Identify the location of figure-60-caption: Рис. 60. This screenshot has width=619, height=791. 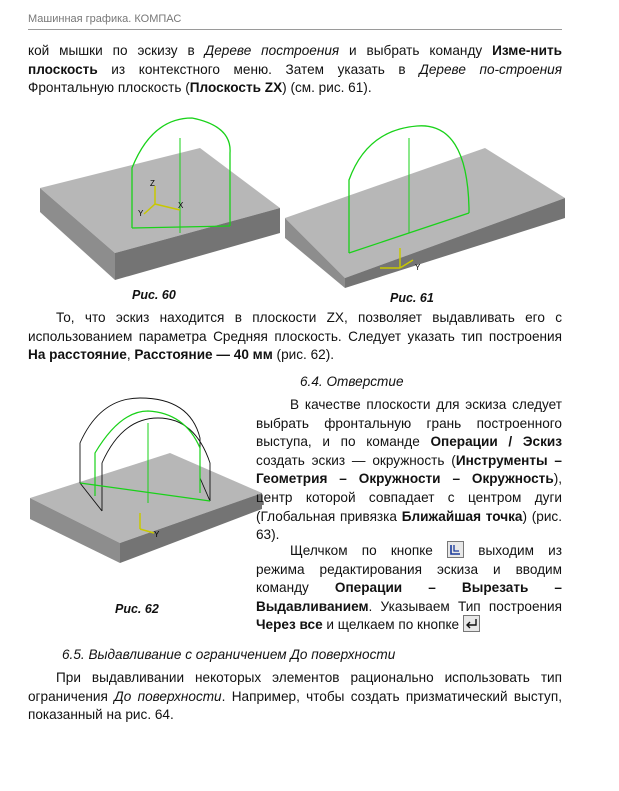
(154, 295).